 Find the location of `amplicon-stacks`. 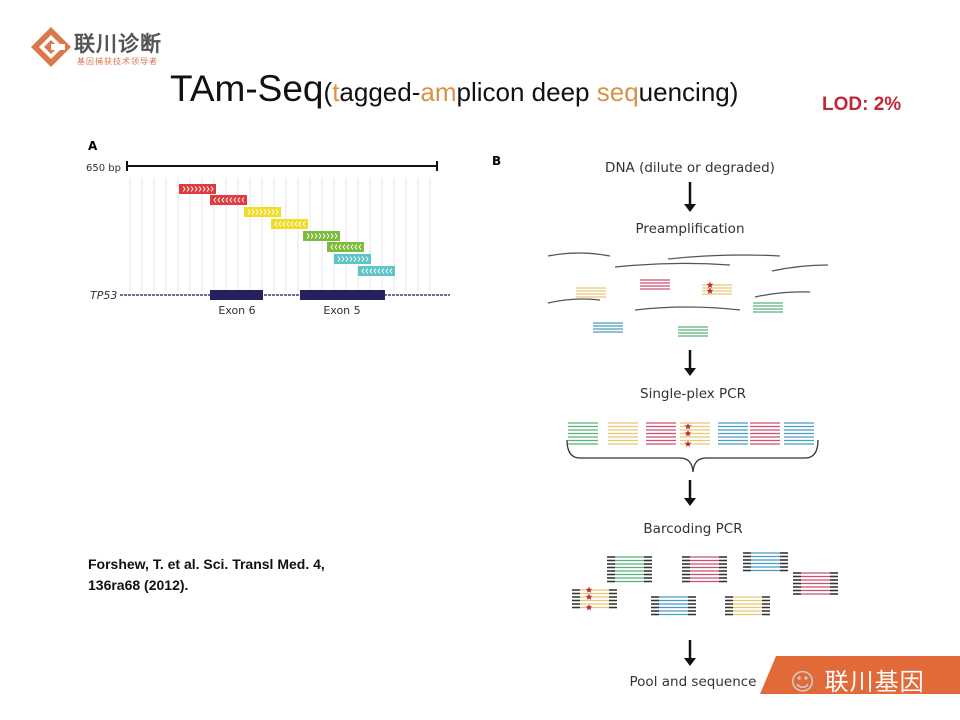

amplicon-stacks is located at coordinates (703, 447).